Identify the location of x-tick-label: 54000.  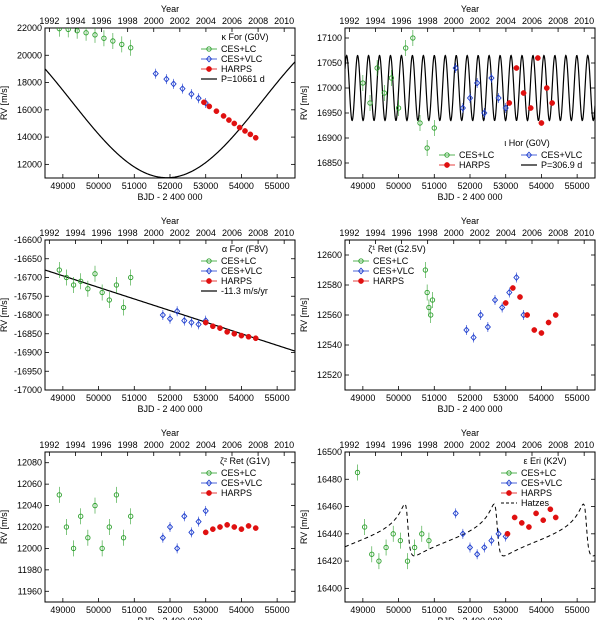
(541, 398).